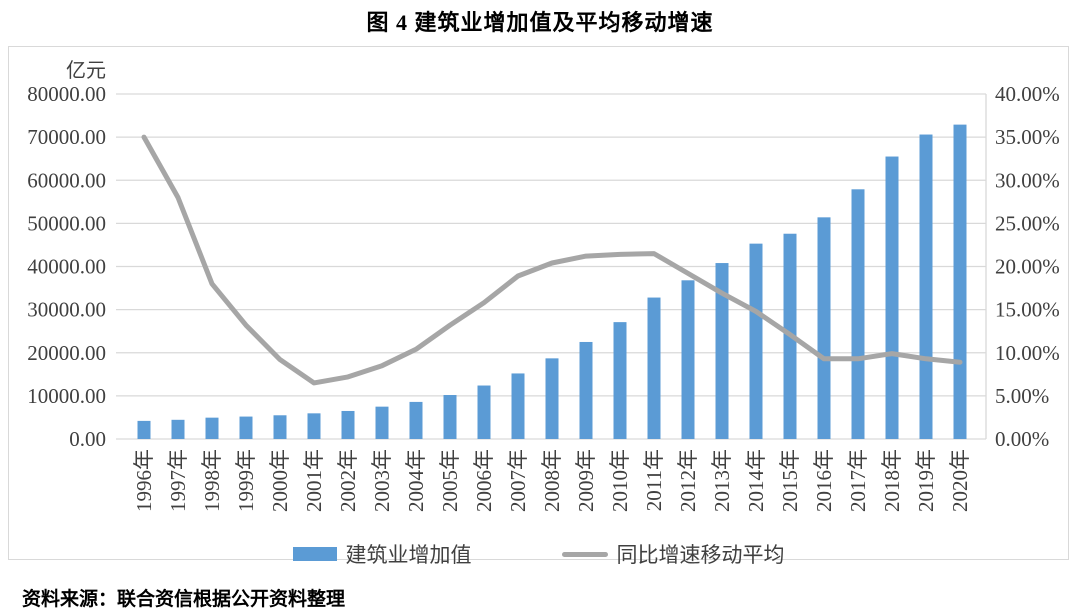 This screenshot has width=1080, height=612. I want to click on x-axis-label: 2011年, so click(654, 480).